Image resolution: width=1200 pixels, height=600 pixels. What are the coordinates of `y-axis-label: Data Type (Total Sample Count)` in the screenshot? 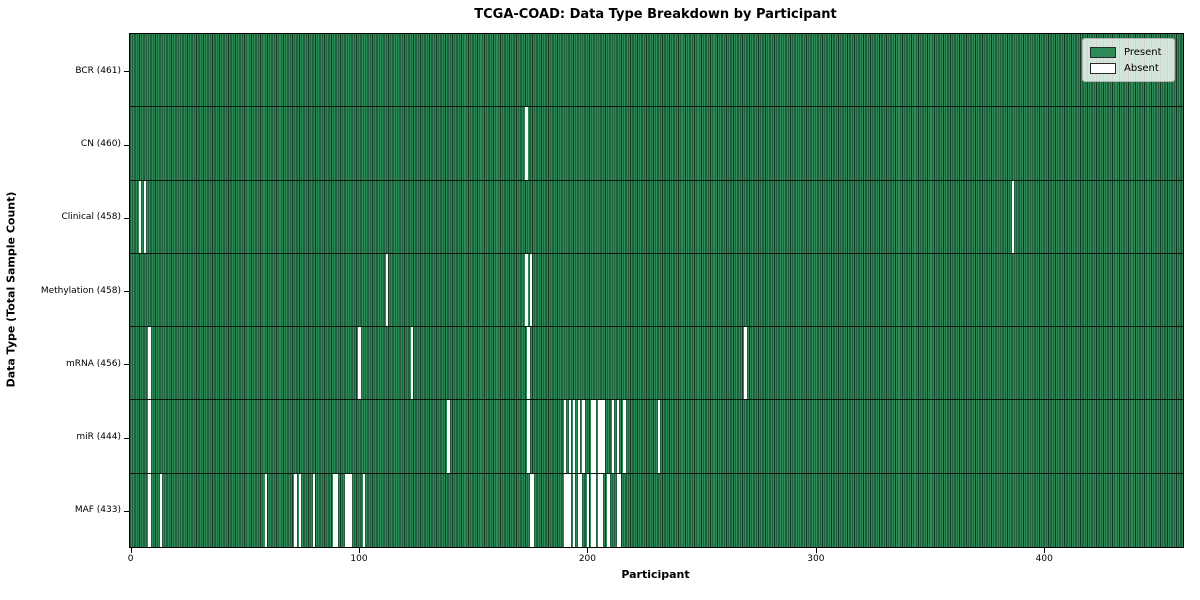 It's located at (11, 289).